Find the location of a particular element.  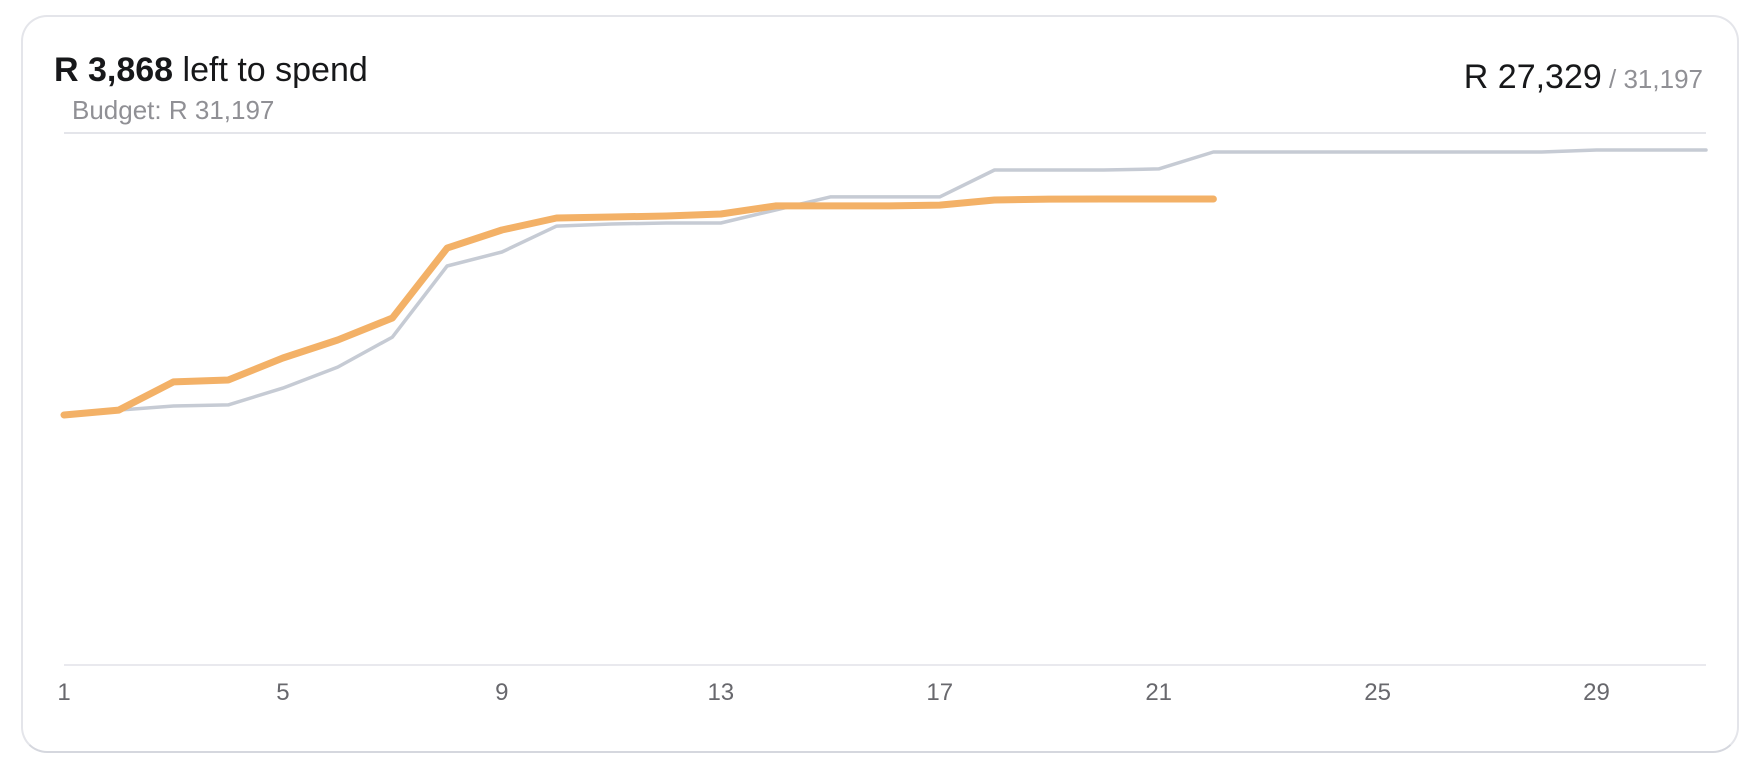

x-tick-label-17: 17 is located at coordinates (939, 692).